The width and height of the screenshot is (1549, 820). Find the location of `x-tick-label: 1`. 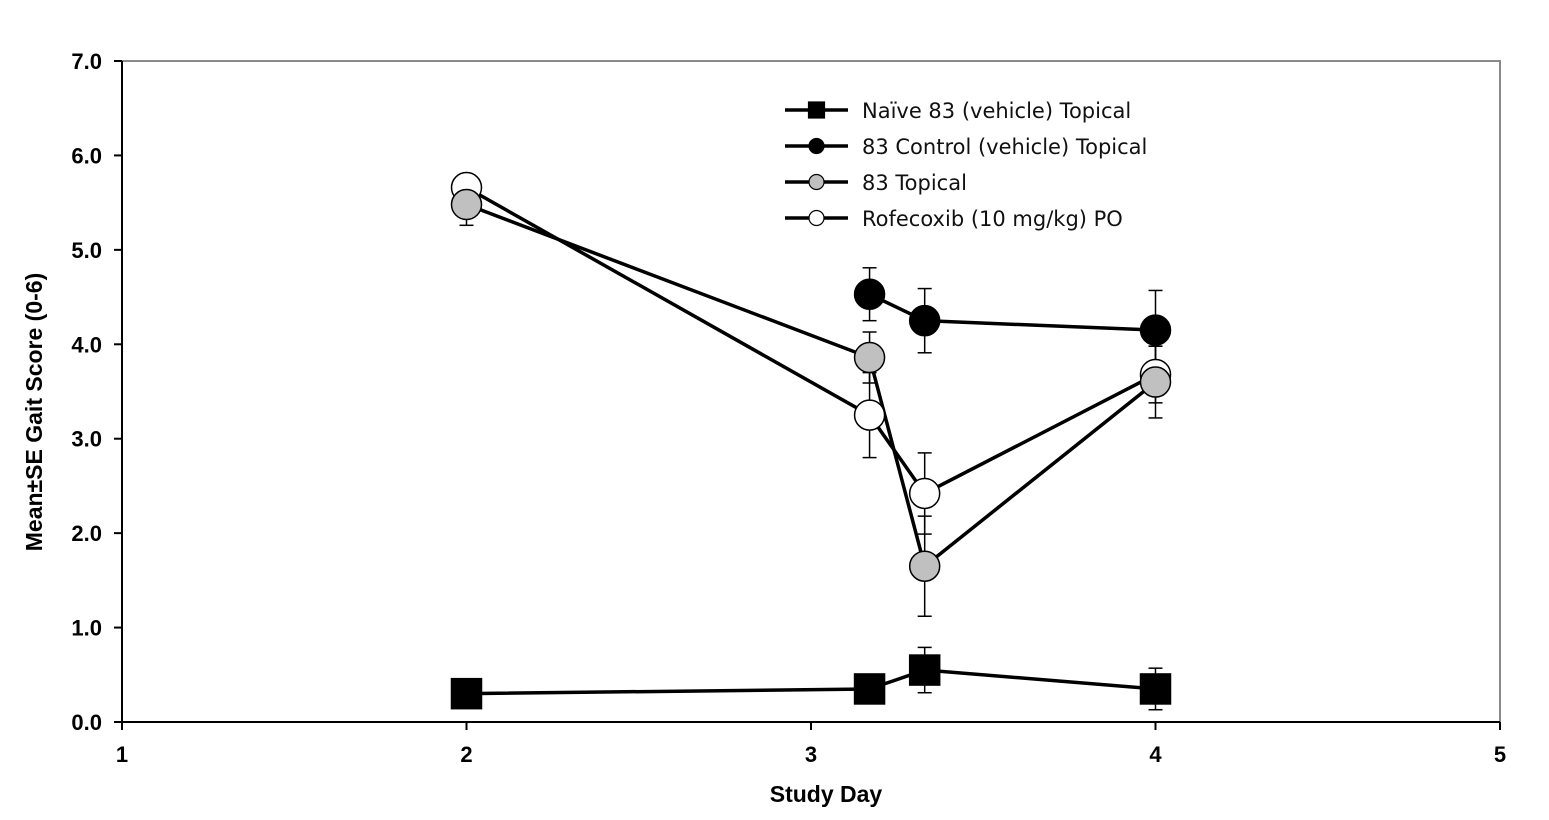

x-tick-label: 1 is located at coordinates (122, 754).